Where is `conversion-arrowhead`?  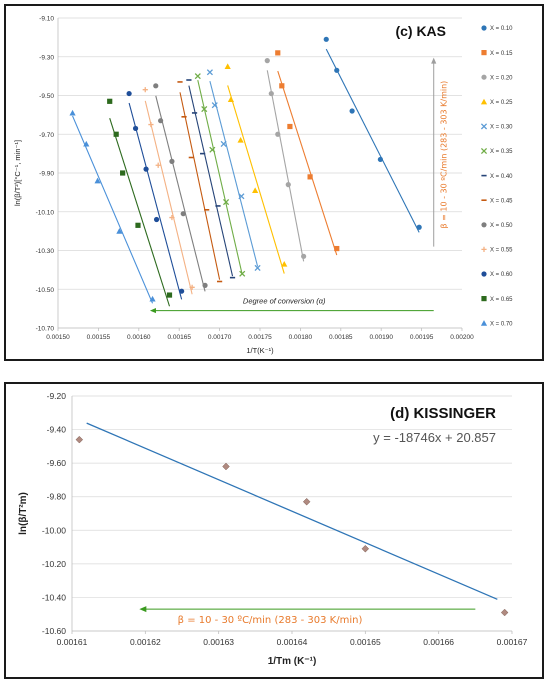 conversion-arrowhead is located at coordinates (152, 310).